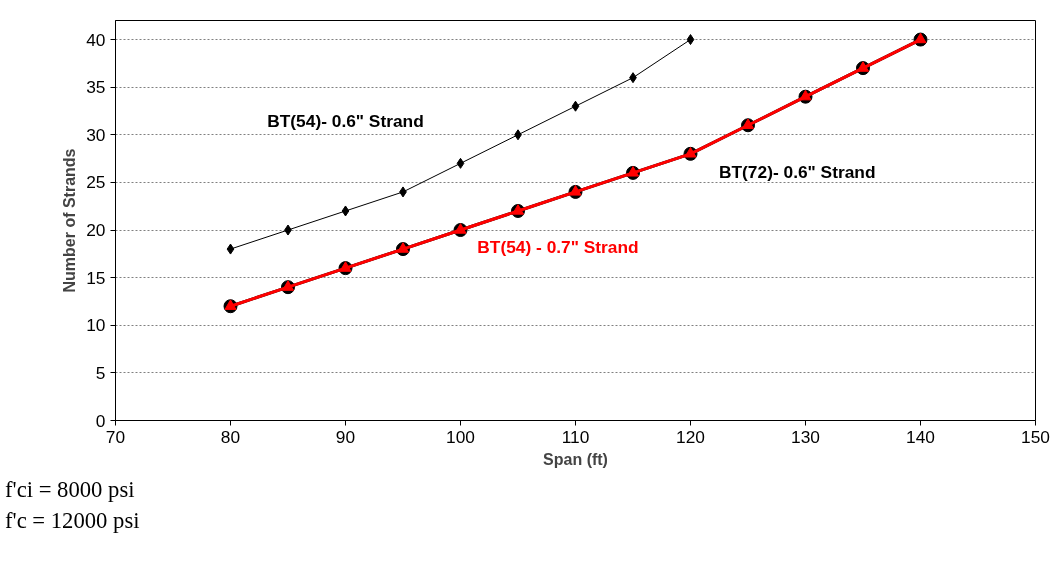 This screenshot has height=581, width=1063. What do you see at coordinates (690, 436) in the screenshot?
I see `x-tick-label: 120` at bounding box center [690, 436].